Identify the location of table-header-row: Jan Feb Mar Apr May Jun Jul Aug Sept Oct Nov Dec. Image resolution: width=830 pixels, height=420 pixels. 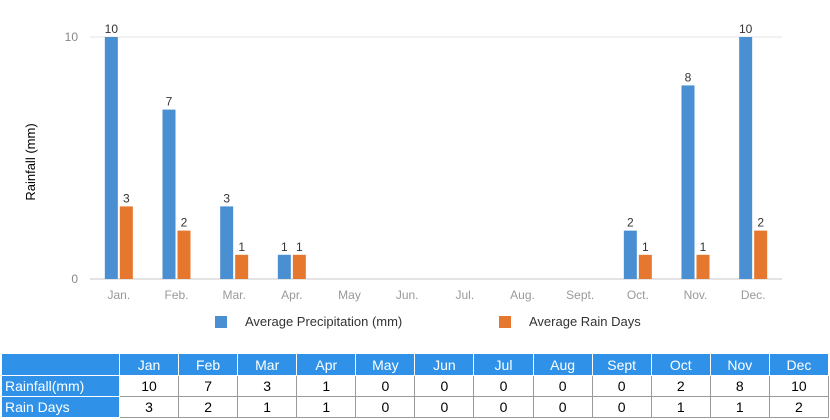
(415, 364).